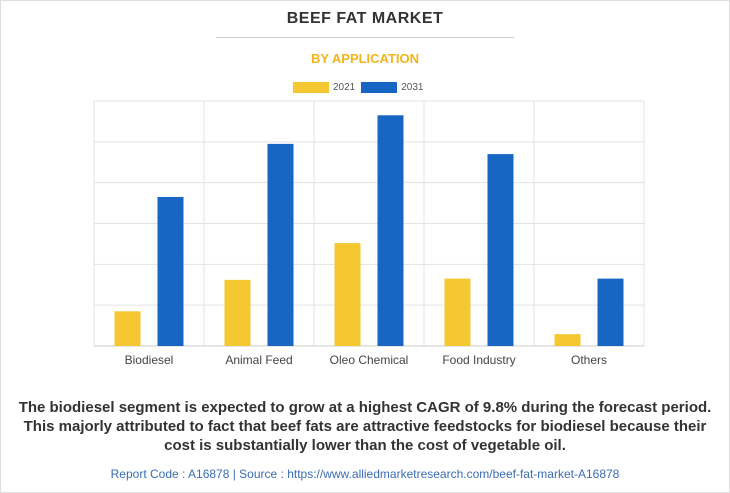 This screenshot has height=493, width=730. I want to click on bar-2021-biodiesel, so click(127, 328).